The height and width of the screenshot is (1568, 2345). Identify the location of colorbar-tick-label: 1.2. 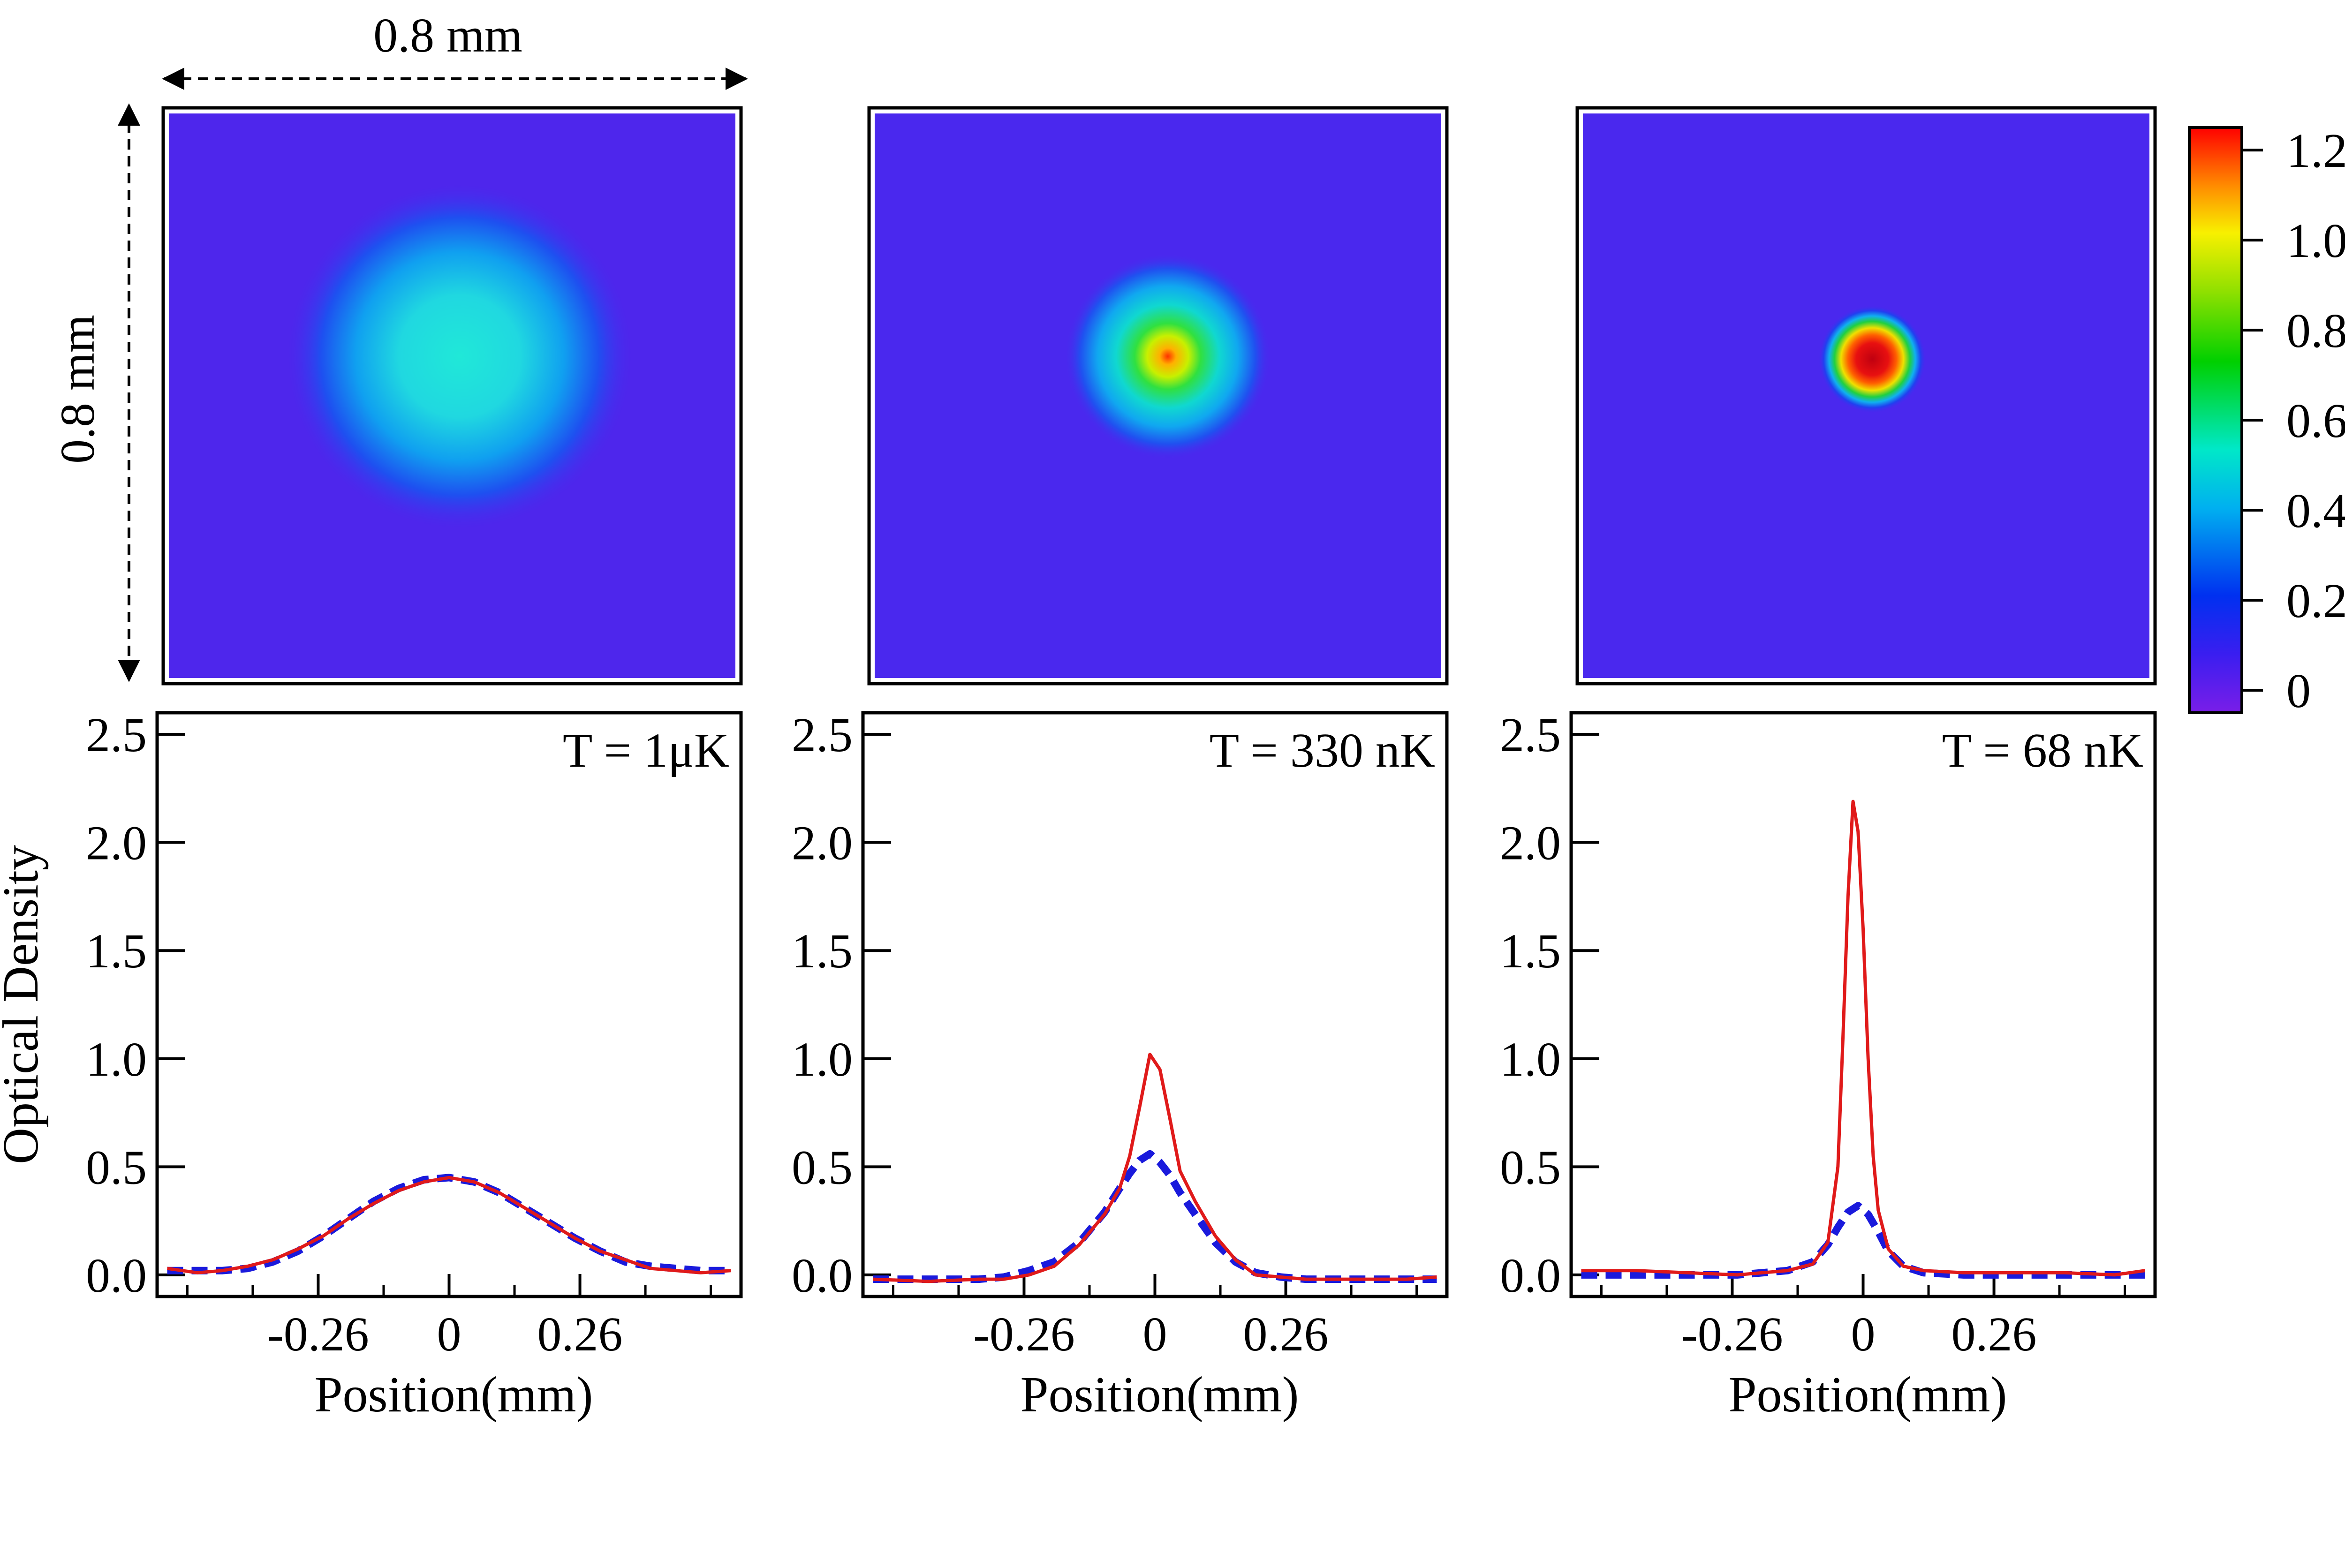
(2315, 151).